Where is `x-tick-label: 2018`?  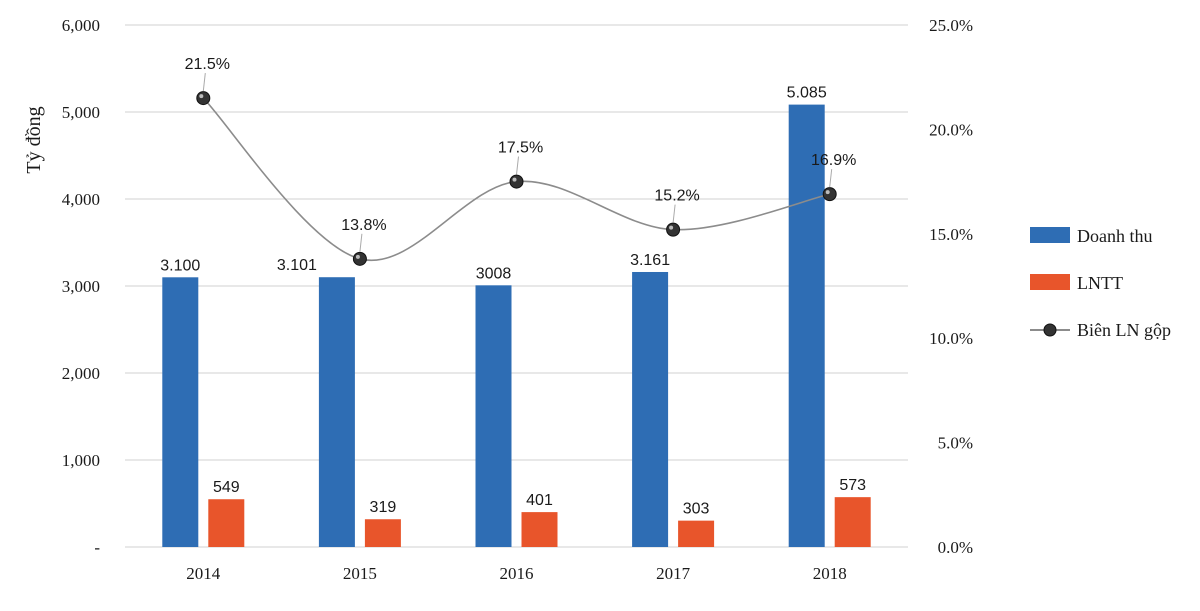
x-tick-label: 2018 is located at coordinates (830, 573).